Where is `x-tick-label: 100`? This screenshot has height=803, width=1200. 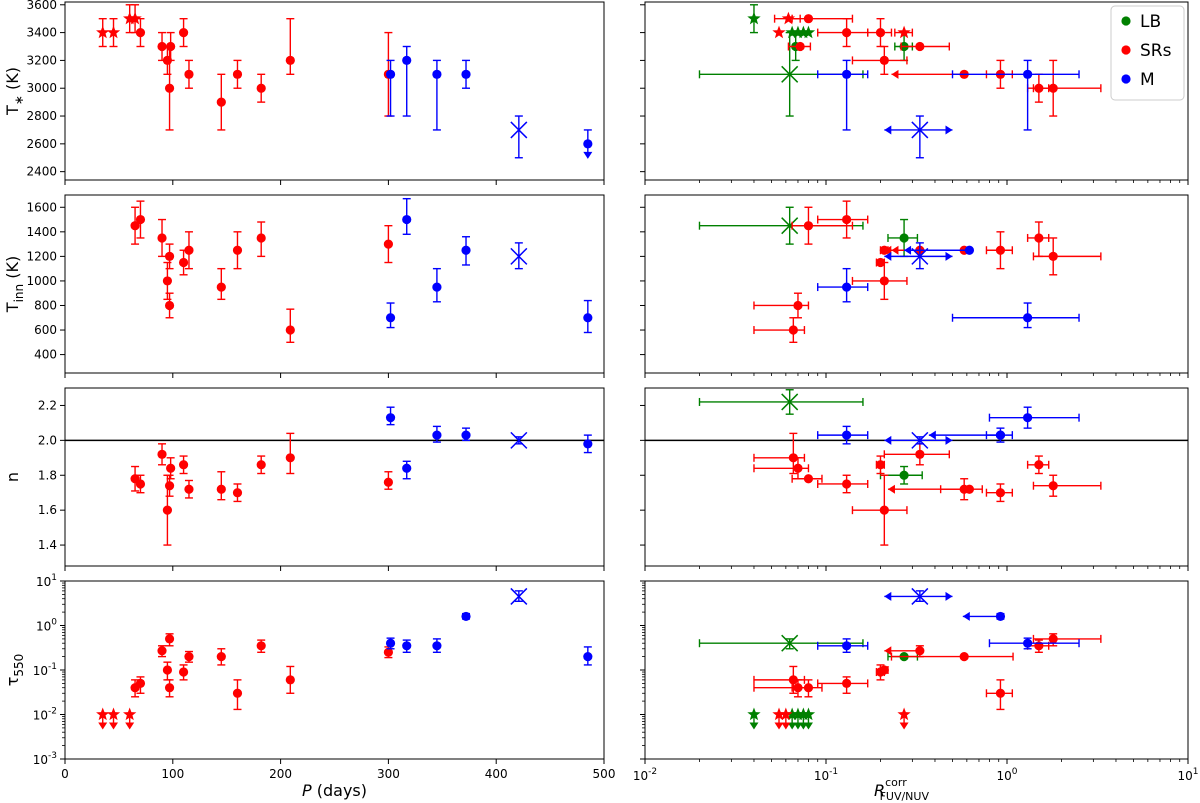 x-tick-label: 100 is located at coordinates (172, 774).